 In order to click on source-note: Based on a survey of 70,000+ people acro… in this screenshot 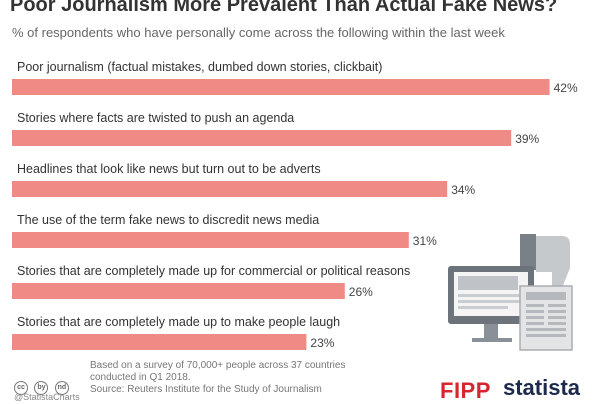, I will do `click(217, 378)`.